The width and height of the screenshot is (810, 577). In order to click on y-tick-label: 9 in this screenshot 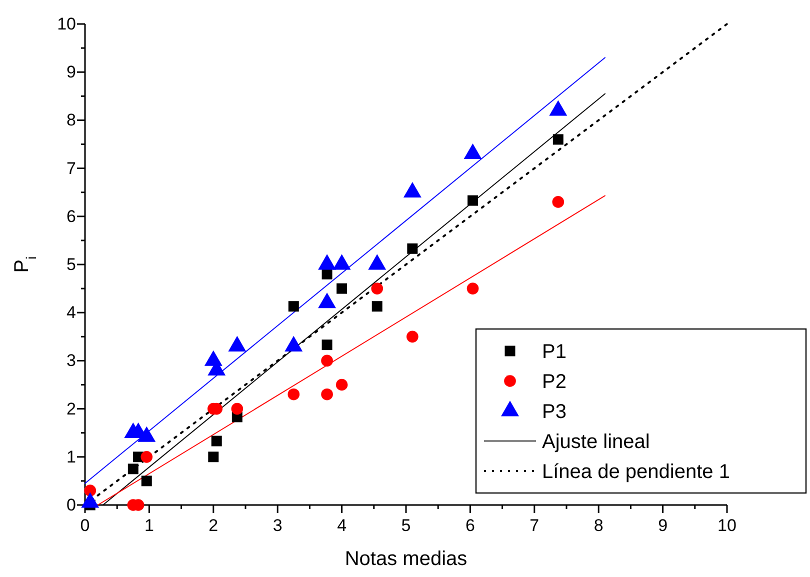, I will do `click(71, 72)`.